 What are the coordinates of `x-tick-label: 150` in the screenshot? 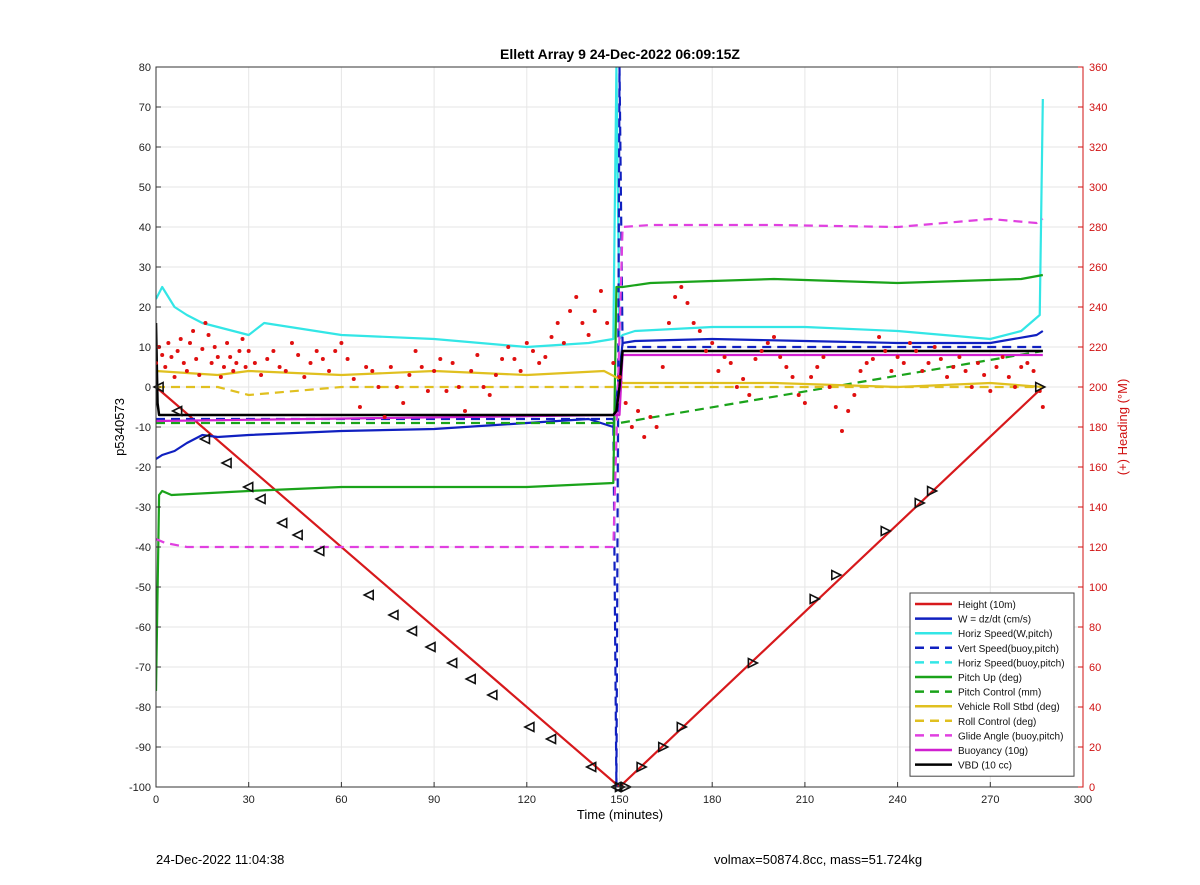 It's located at (619, 800).